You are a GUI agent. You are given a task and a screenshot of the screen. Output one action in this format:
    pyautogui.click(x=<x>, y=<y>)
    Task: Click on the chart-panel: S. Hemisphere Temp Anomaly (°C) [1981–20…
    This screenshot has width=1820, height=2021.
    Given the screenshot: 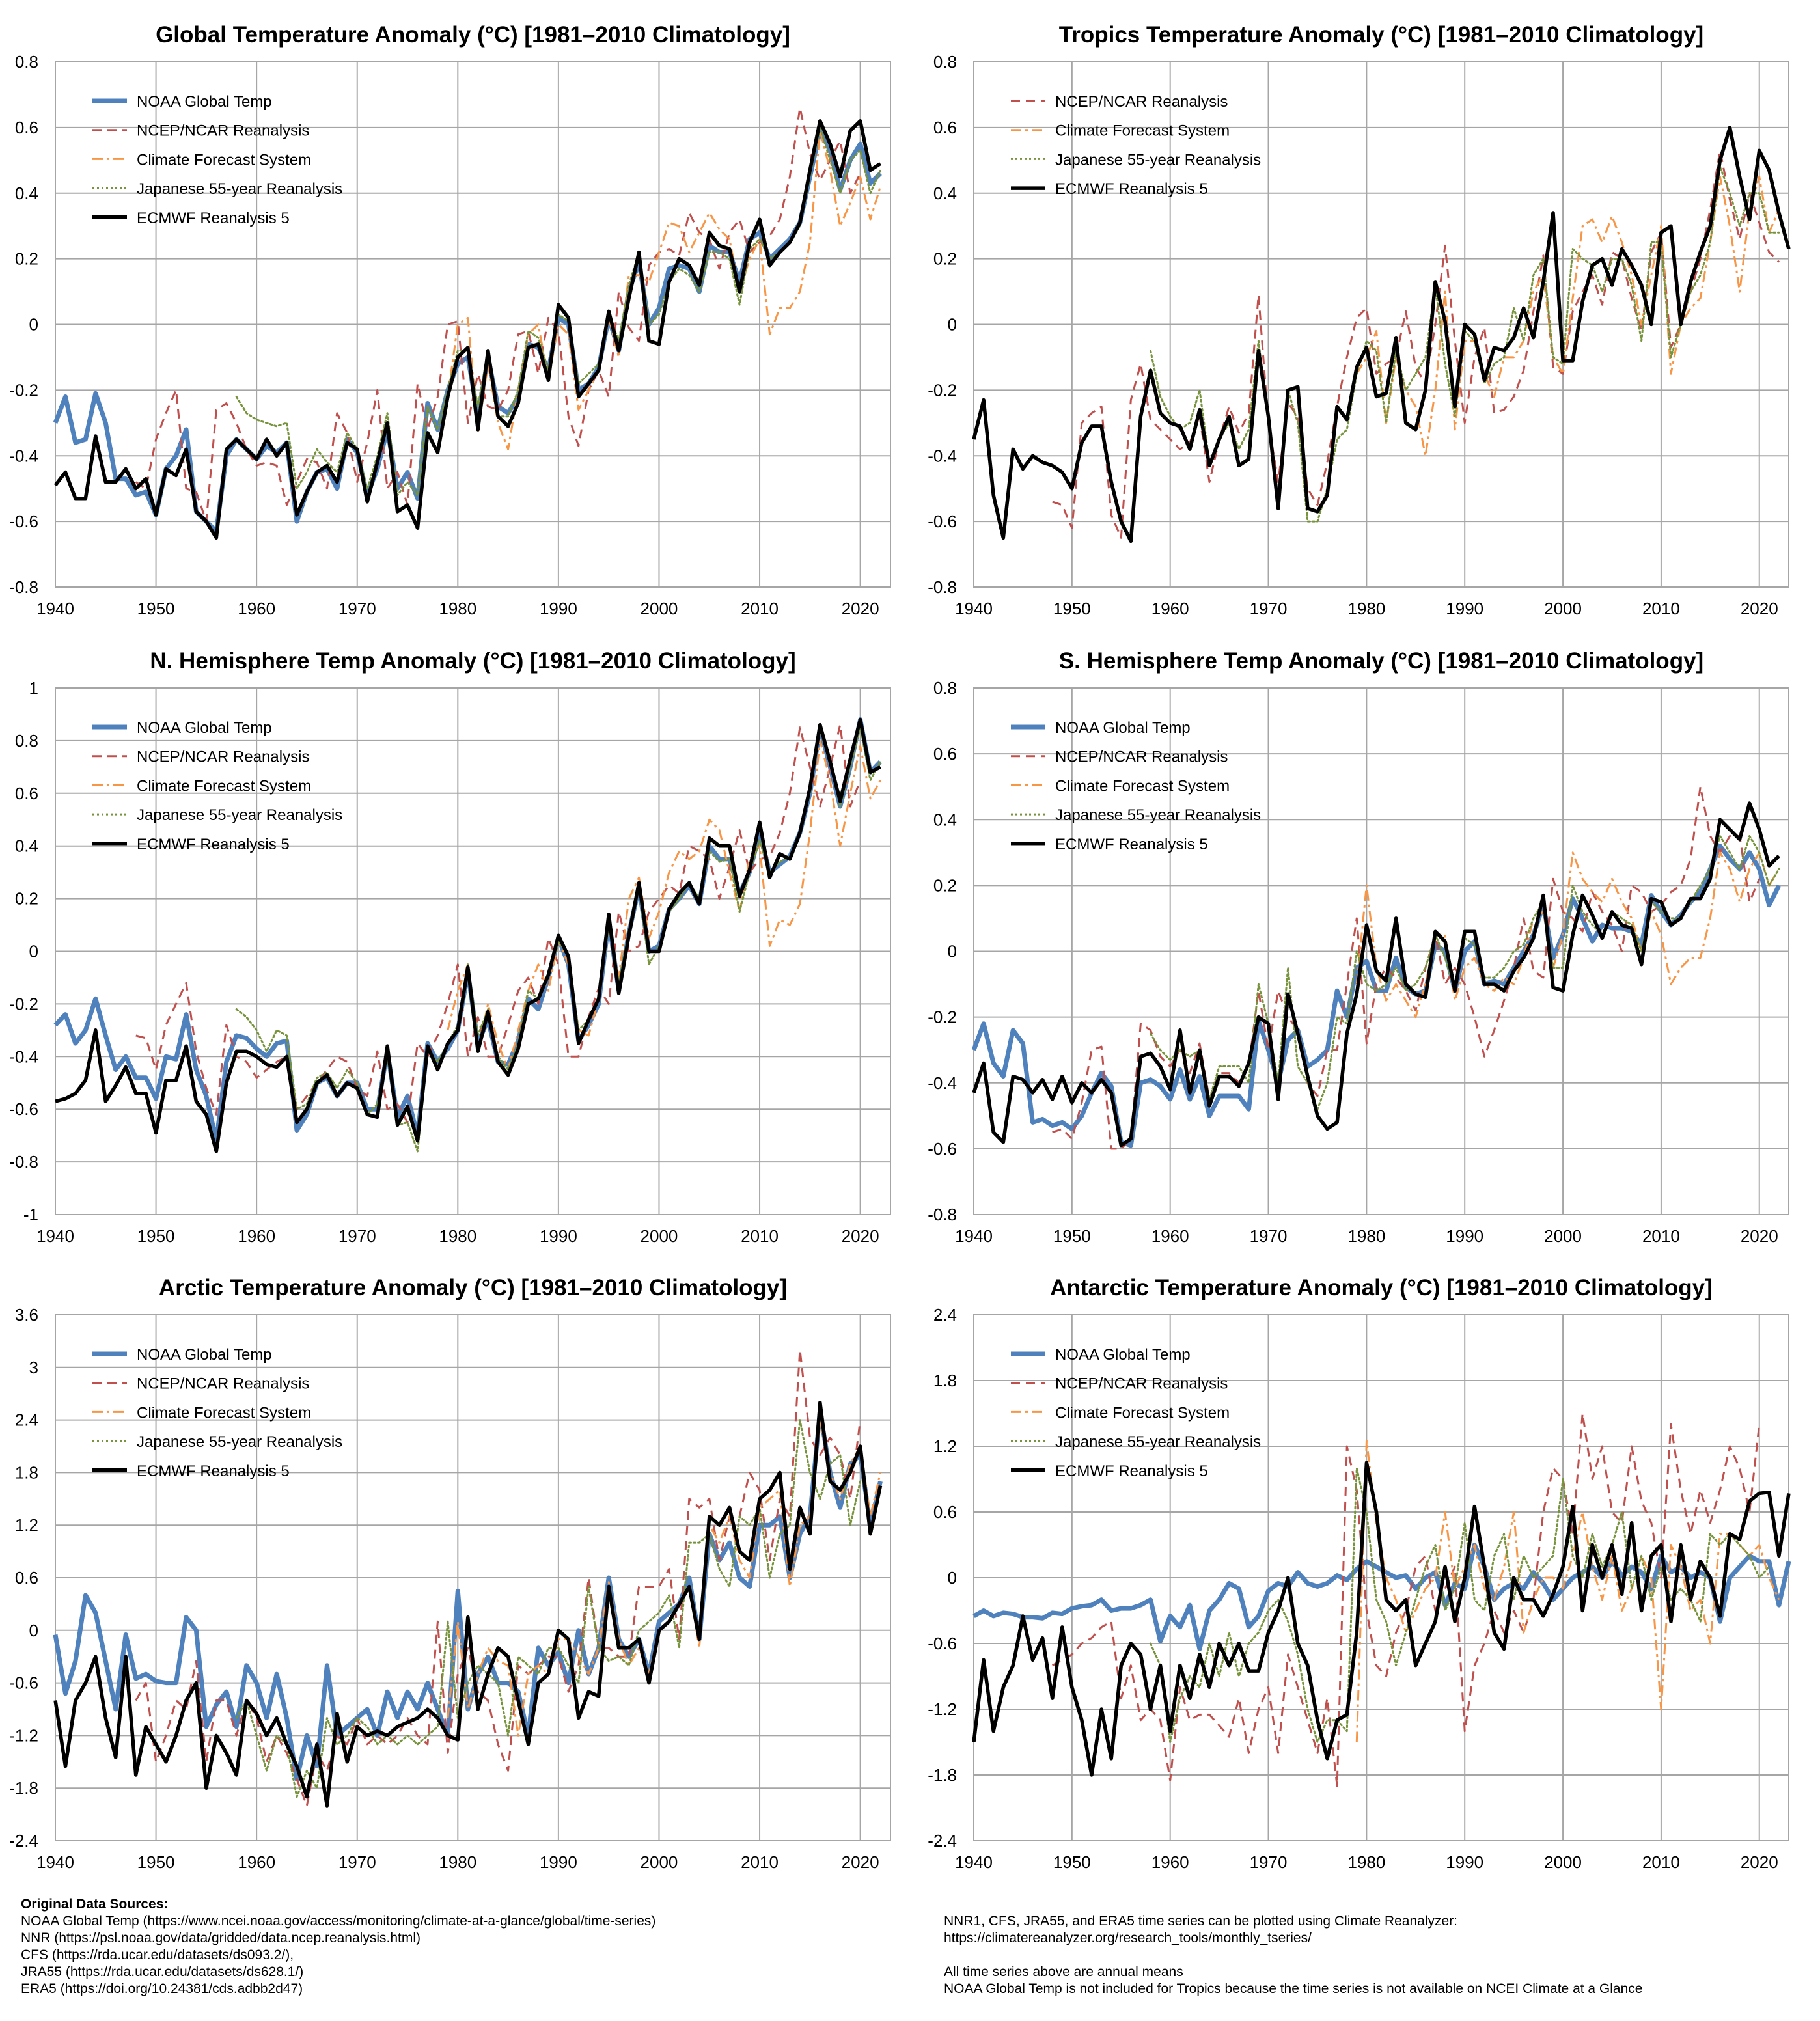 What is the action you would take?
    pyautogui.click(x=1359, y=947)
    